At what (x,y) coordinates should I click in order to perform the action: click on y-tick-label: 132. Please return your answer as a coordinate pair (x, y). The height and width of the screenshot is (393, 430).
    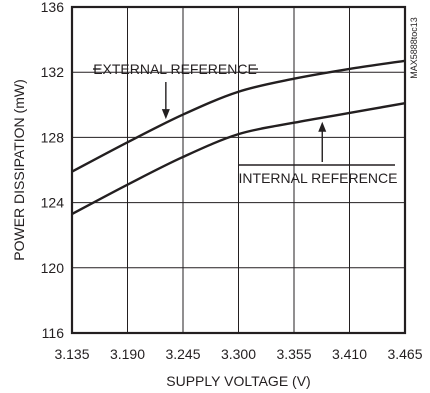
    Looking at the image, I should click on (53, 72).